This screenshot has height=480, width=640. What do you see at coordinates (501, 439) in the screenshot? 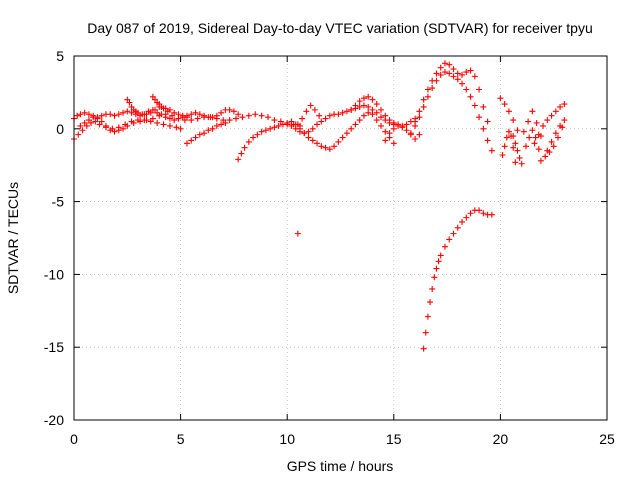
I see `x-tick-label: 20` at bounding box center [501, 439].